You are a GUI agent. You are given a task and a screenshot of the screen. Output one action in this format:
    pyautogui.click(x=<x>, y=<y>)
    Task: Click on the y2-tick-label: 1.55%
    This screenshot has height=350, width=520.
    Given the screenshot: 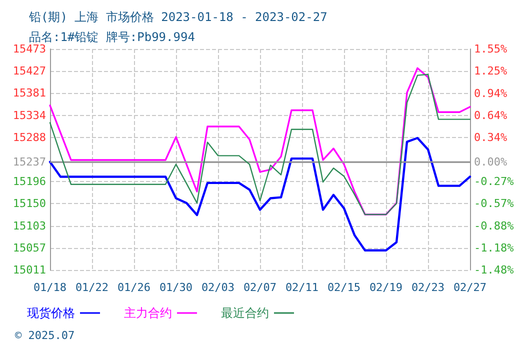 What is the action you would take?
    pyautogui.click(x=491, y=49)
    